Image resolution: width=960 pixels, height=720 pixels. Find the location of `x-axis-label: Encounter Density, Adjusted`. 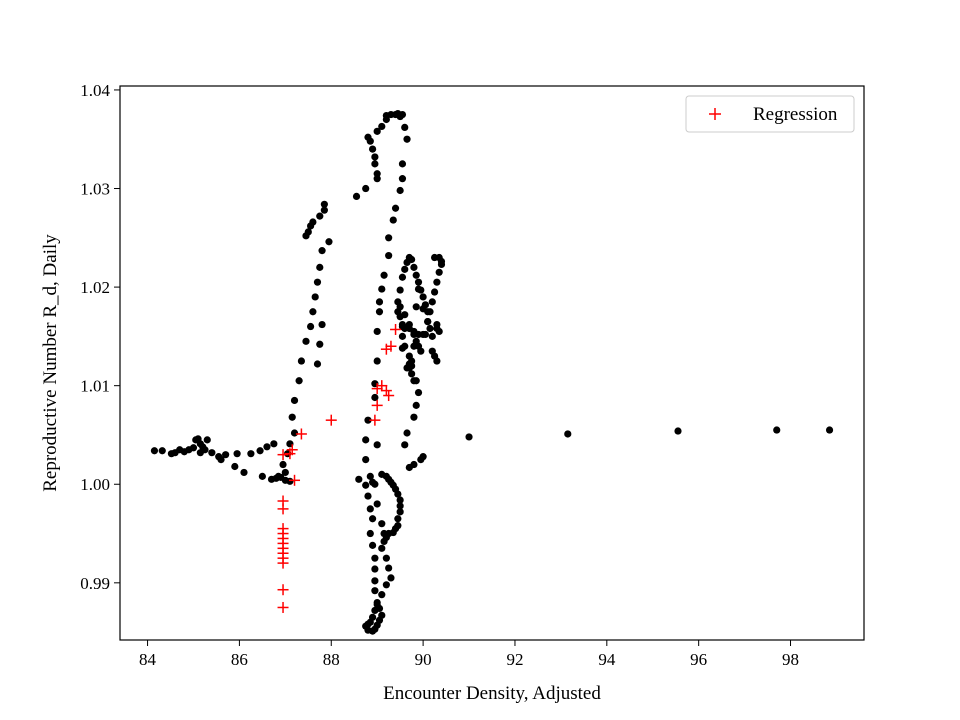

x-axis-label: Encounter Density, Adjusted is located at coordinates (492, 693).